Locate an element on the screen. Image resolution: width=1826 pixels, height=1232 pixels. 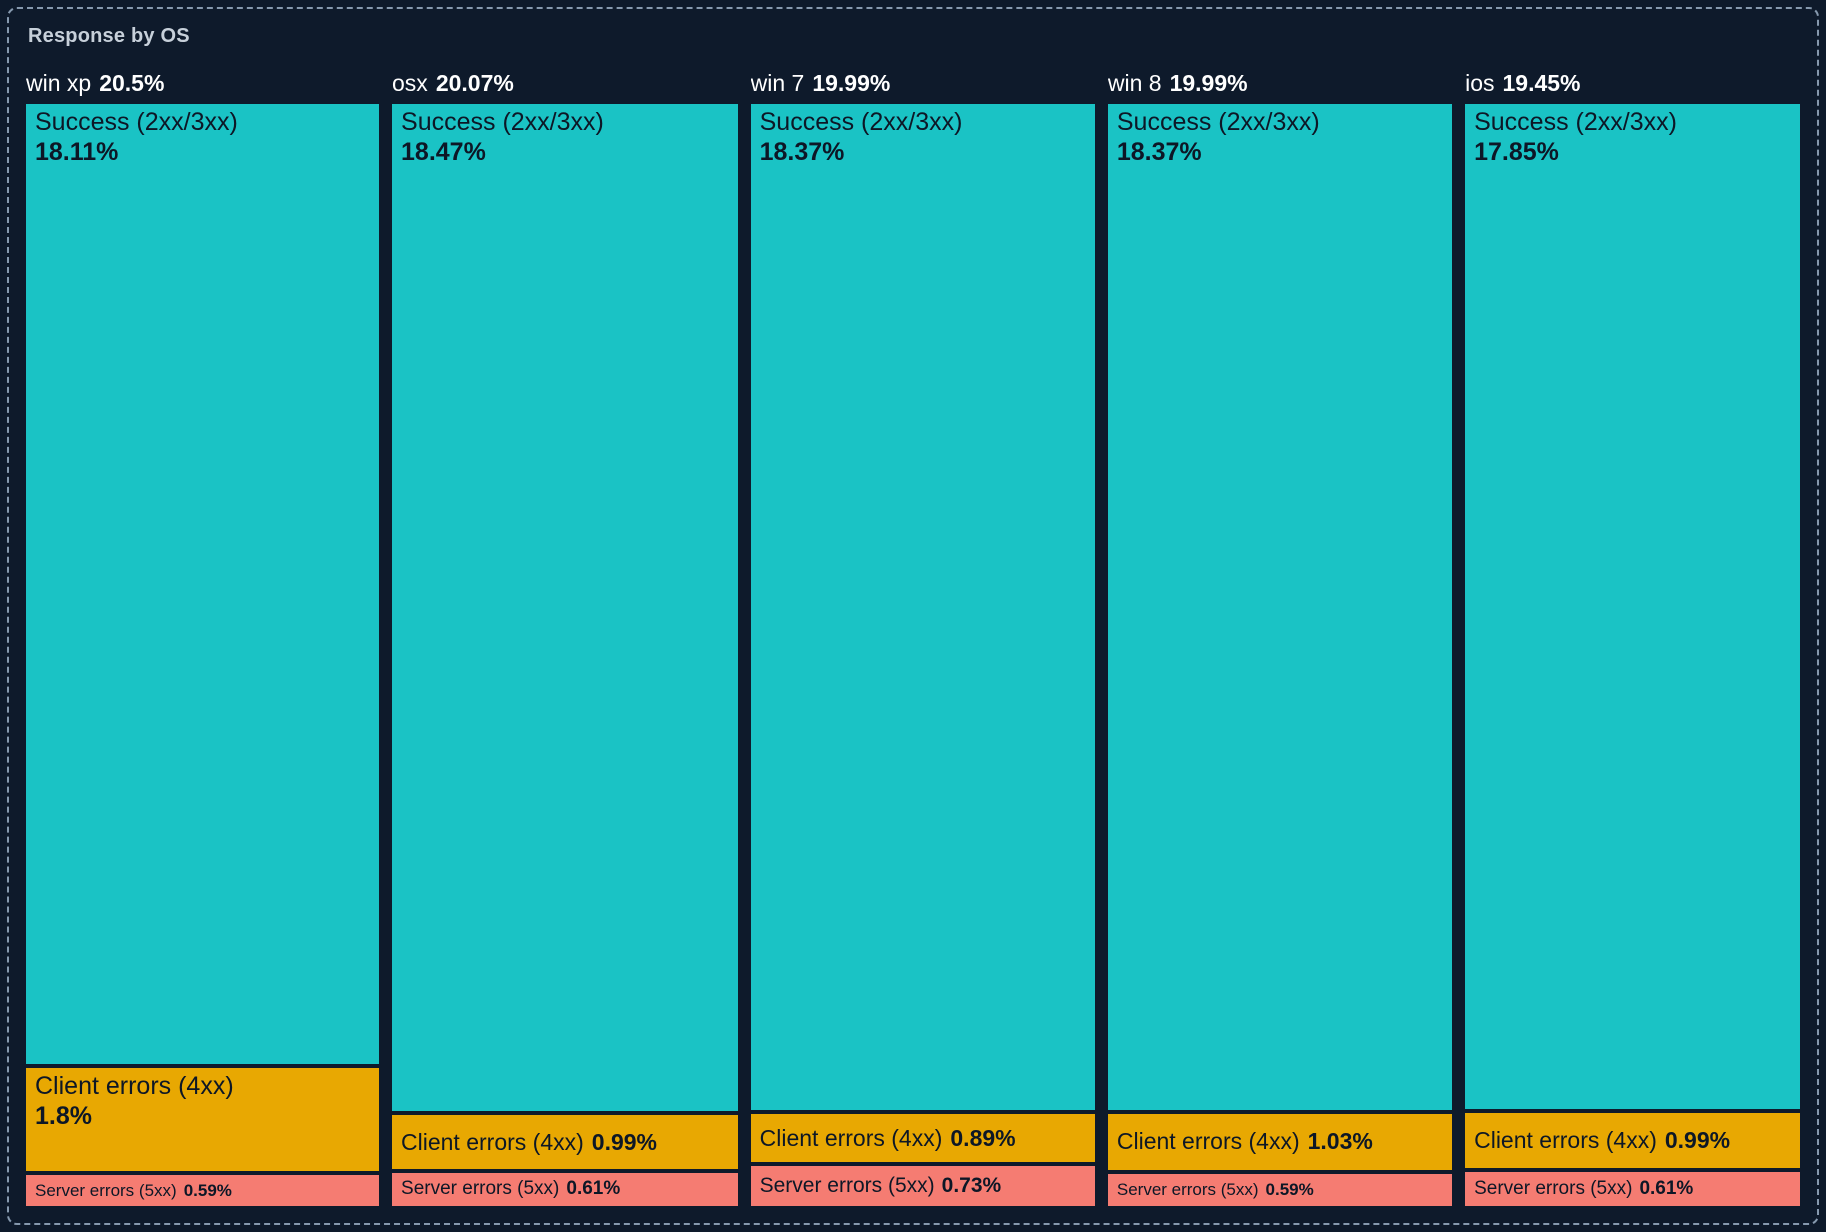
os-name-label: win 8 is located at coordinates (1134, 83).